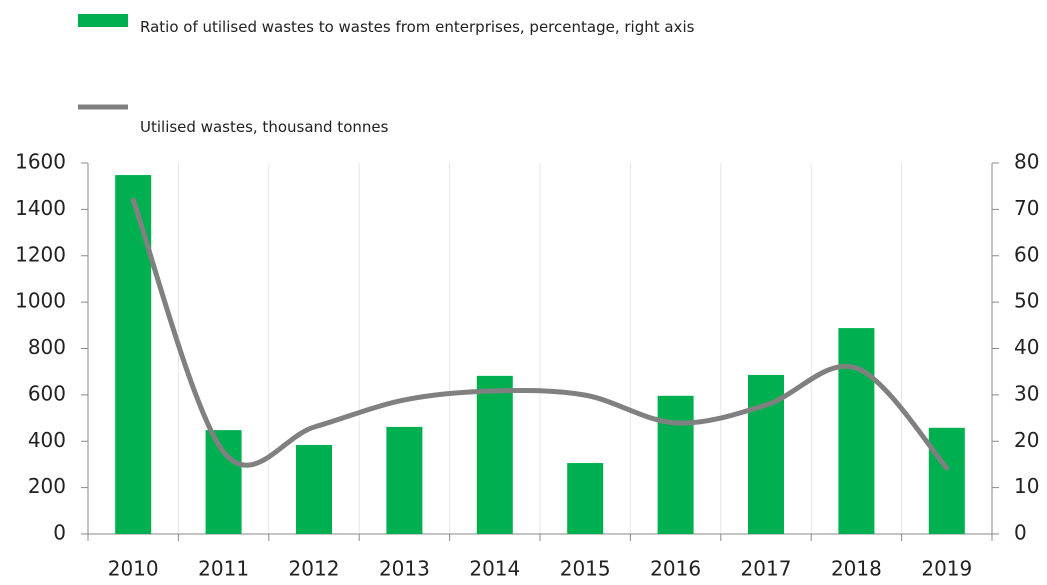 The width and height of the screenshot is (1047, 585). I want to click on legend-swatch-bar, so click(103, 20).